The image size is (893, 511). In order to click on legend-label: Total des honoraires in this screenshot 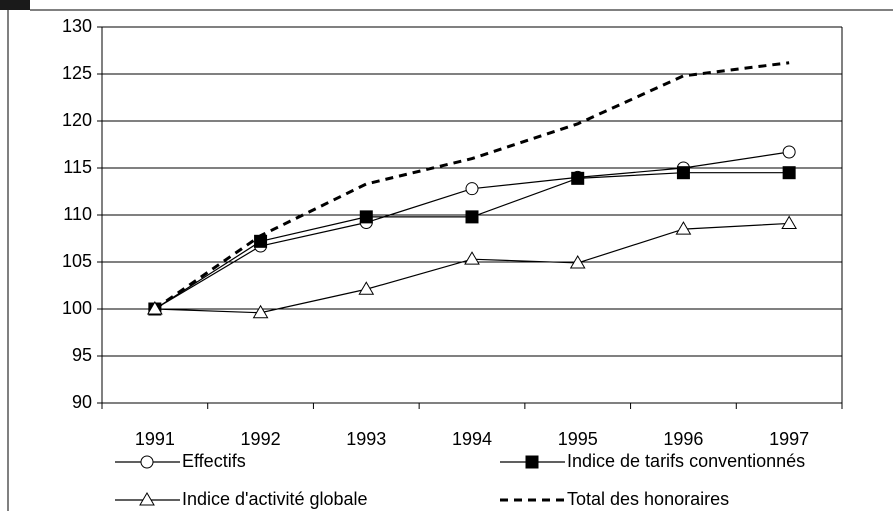, I will do `click(648, 499)`.